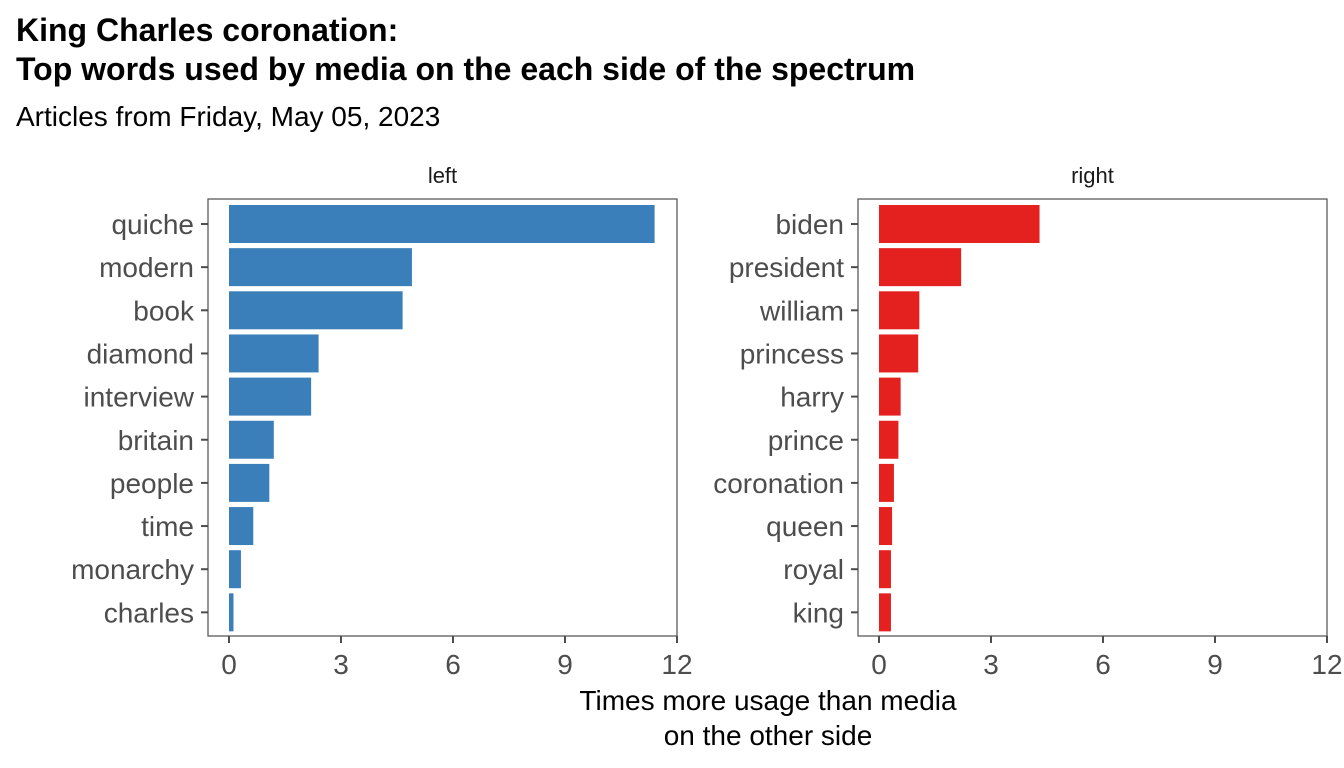 This screenshot has height=768, width=1344. I want to click on x-axis-label-line-1: Times more usage than media, so click(768, 700).